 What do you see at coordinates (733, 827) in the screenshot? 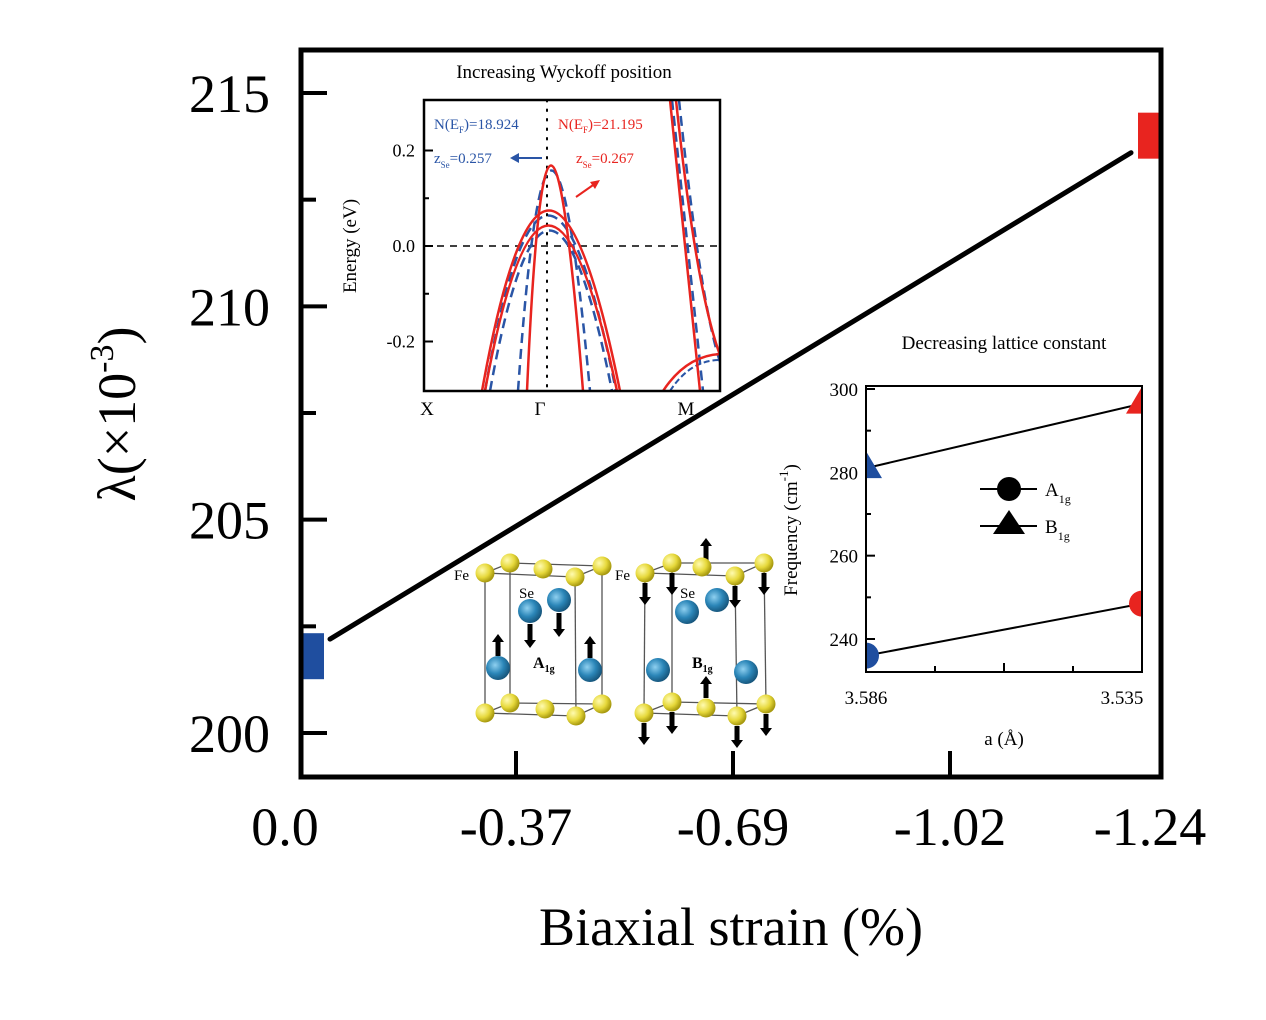
I see `x-tick-label: -0.69` at bounding box center [733, 827].